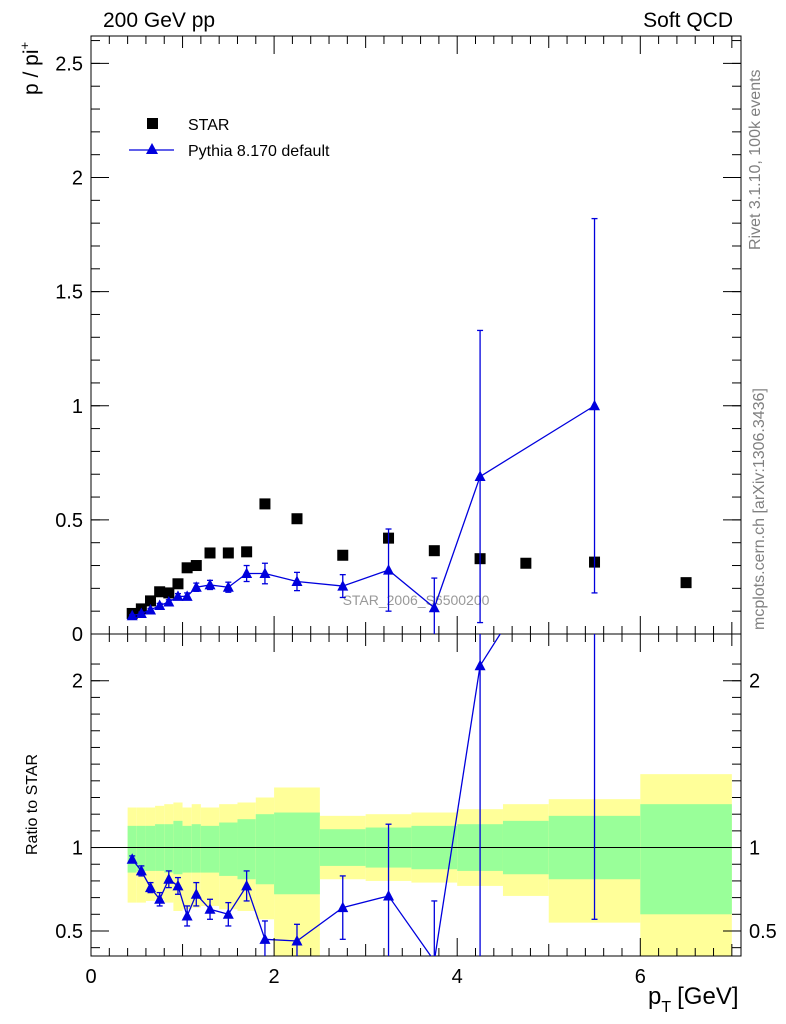  Describe the element at coordinates (363, 511) in the screenshot. I see `pythia-line` at that location.